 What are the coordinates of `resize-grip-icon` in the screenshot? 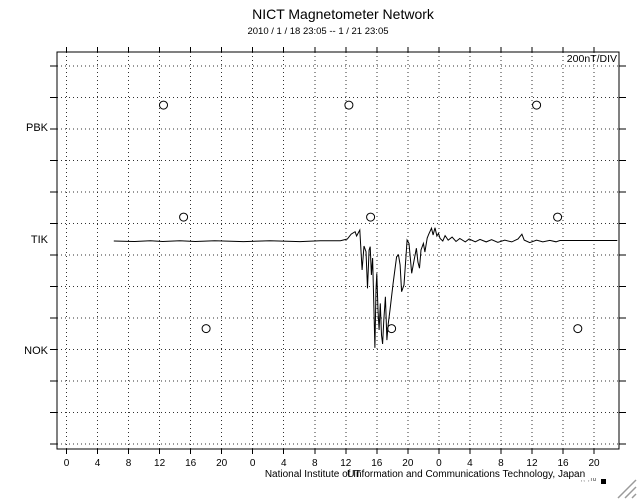 It's located at (626, 489).